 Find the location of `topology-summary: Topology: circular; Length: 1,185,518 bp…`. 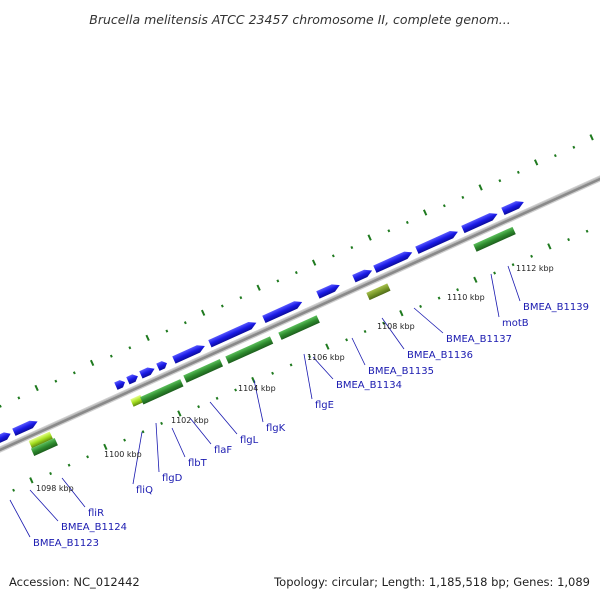

topology-summary: Topology: circular; Length: 1,185,518 bp… is located at coordinates (432, 582).